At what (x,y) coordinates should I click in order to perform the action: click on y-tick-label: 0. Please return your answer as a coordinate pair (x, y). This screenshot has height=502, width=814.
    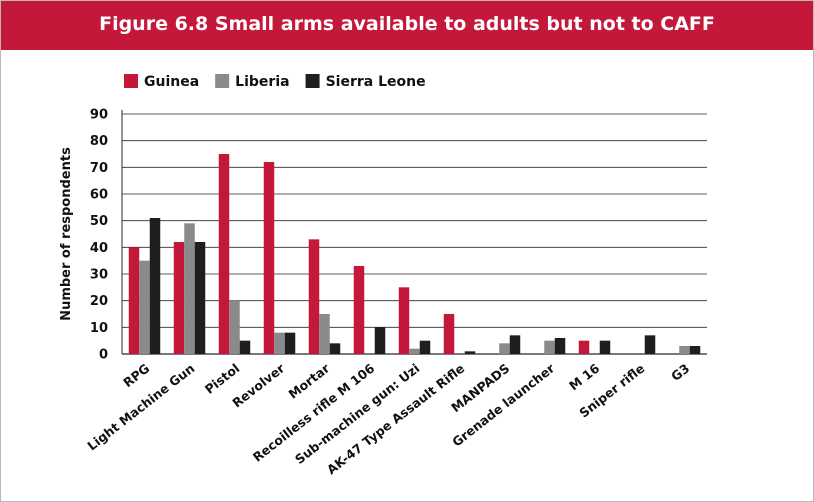
    Looking at the image, I should click on (103, 355).